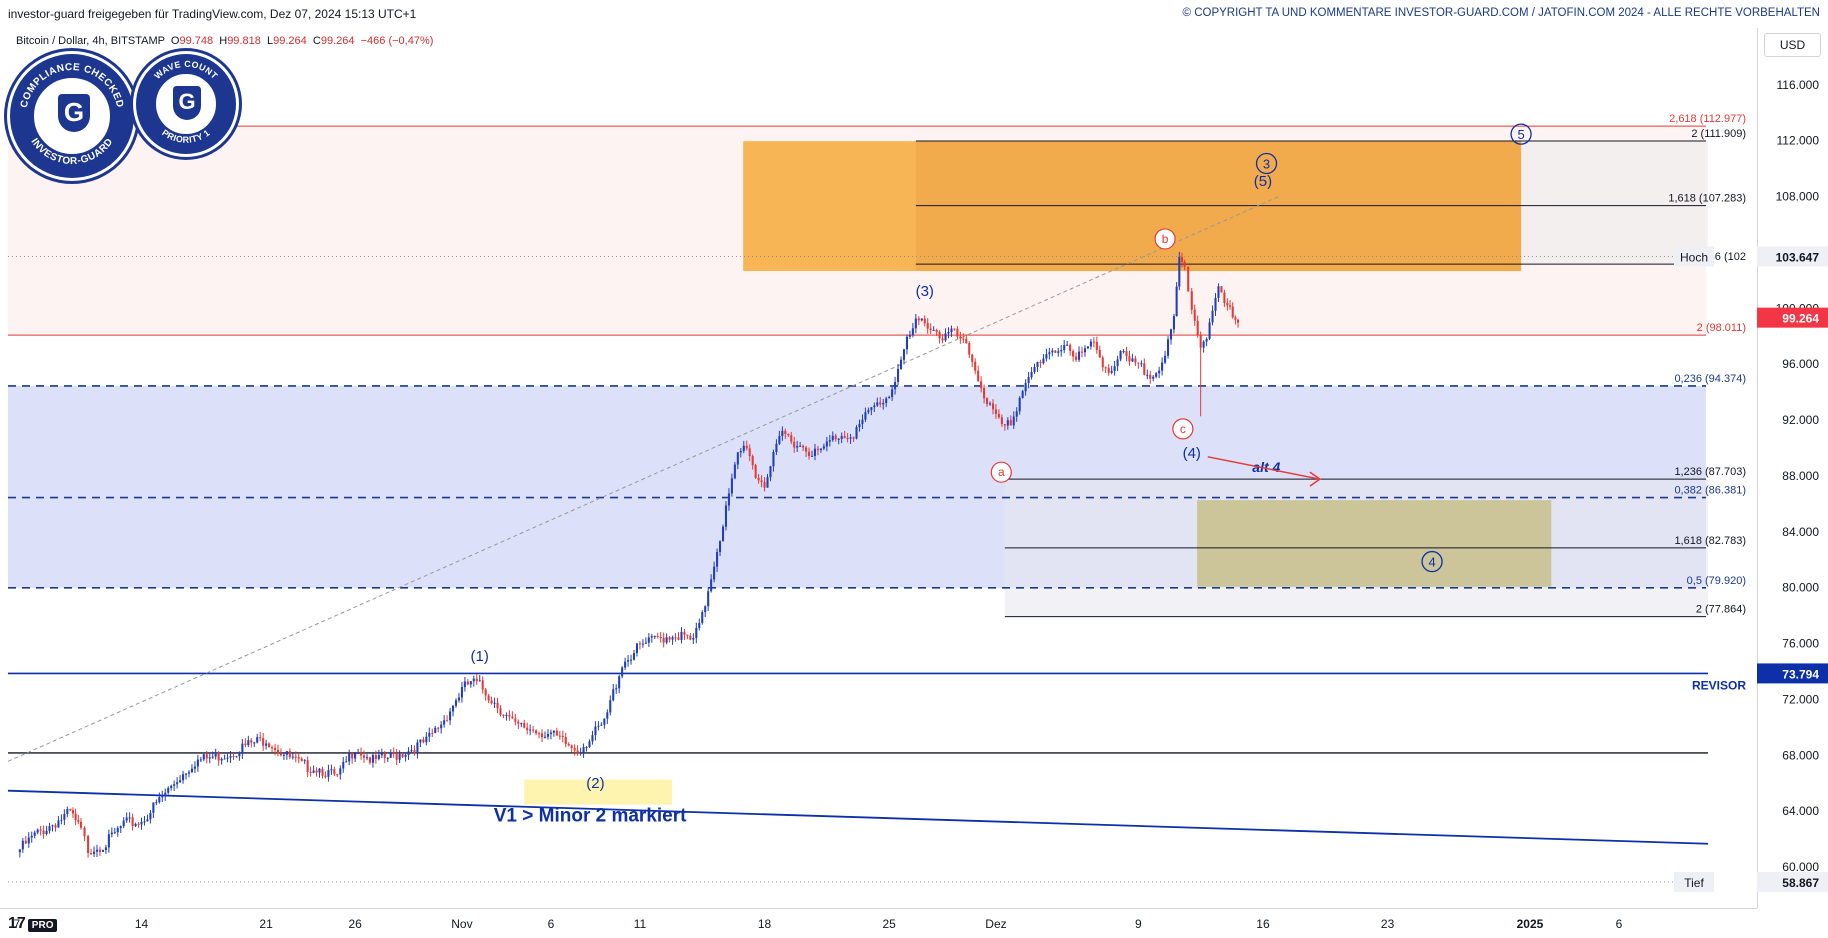 This screenshot has height=938, width=1828. Describe the element at coordinates (290, 41) in the screenshot. I see `low-value: 99.264` at that location.